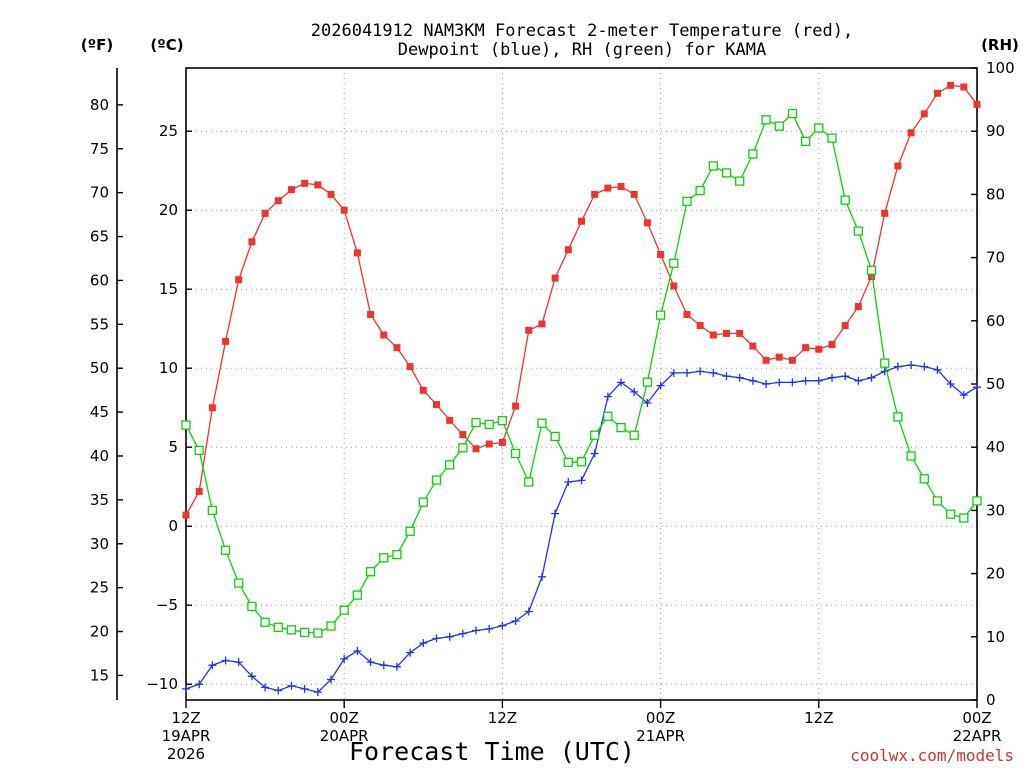 This screenshot has width=1024, height=768. Describe the element at coordinates (99, 149) in the screenshot. I see `fahrenheit-tick-label: 75` at that location.